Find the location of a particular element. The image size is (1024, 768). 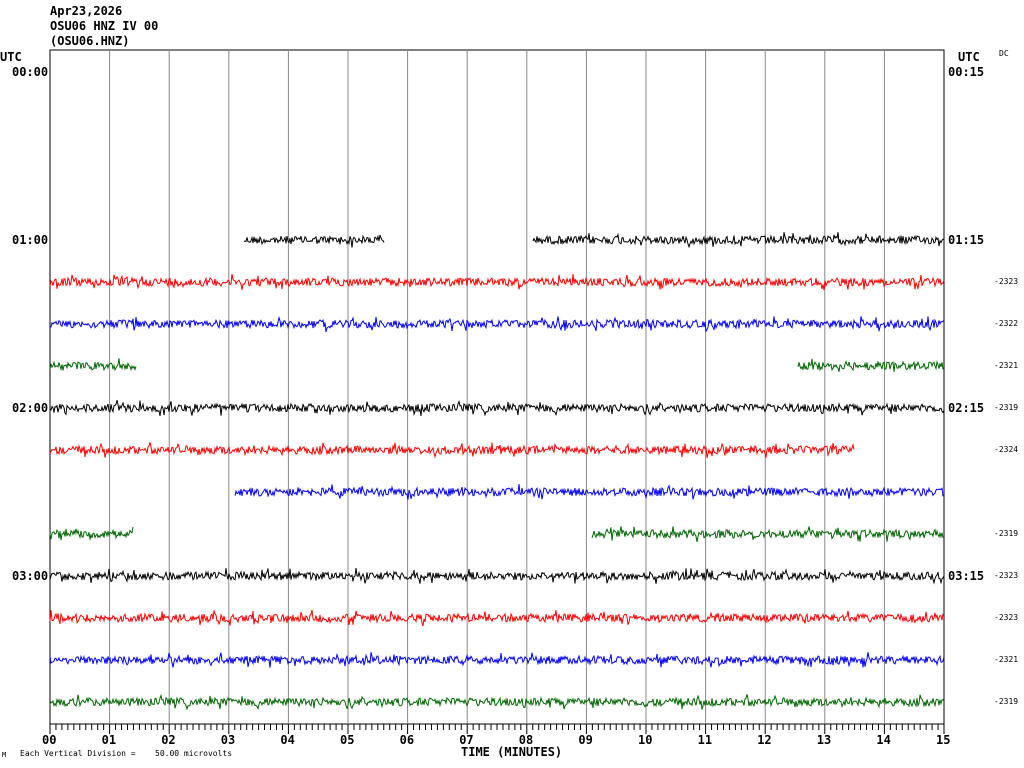

left-time-label: 01:00 is located at coordinates (30, 240).